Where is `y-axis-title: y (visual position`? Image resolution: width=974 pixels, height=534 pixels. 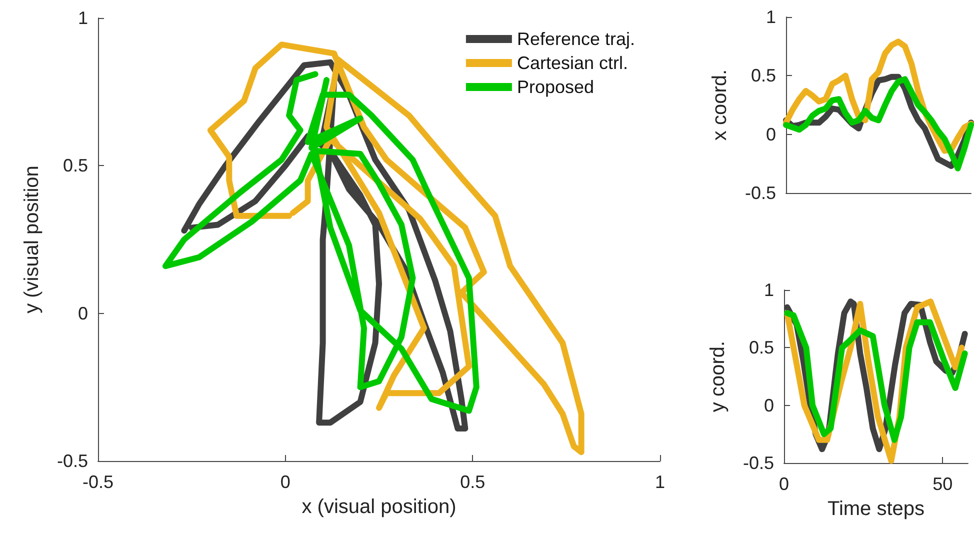
y-axis-title: y (visual position is located at coordinates (32, 240).